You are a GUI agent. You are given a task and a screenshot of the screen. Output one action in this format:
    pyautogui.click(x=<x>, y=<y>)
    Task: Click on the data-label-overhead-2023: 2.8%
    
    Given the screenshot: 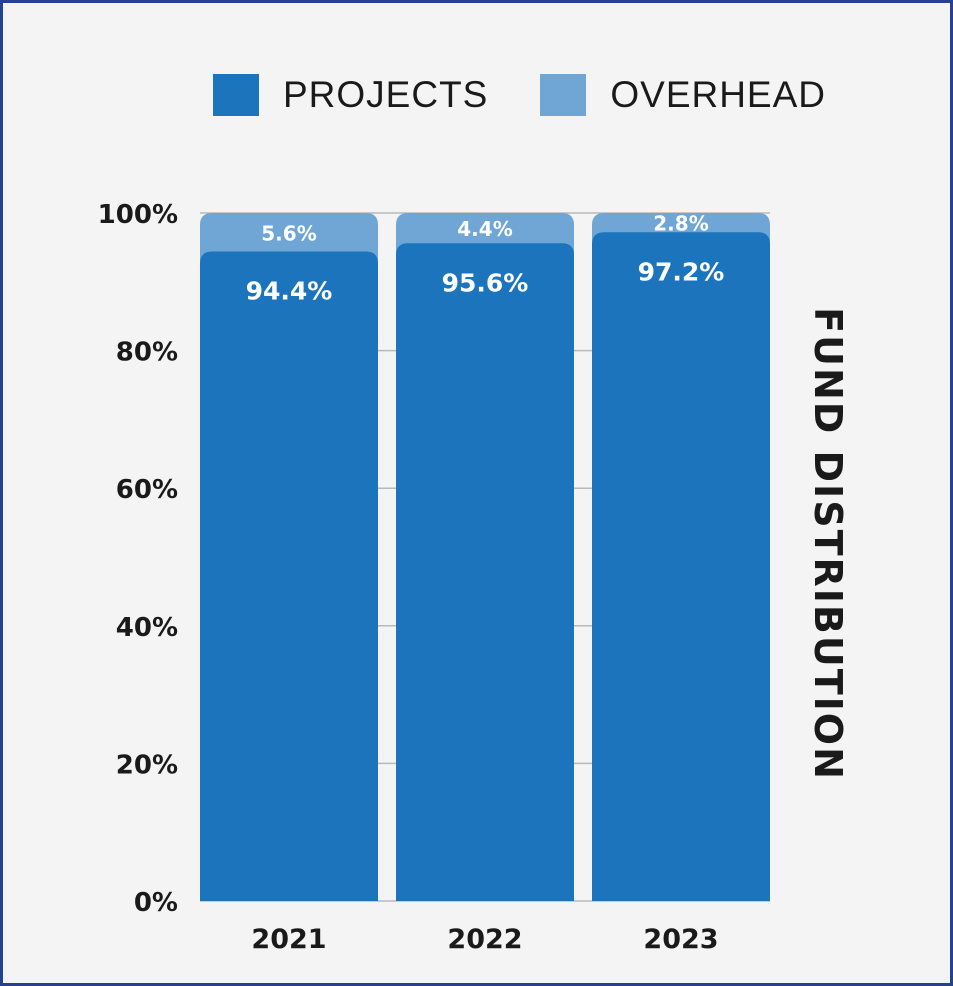 What is the action you would take?
    pyautogui.click(x=680, y=224)
    